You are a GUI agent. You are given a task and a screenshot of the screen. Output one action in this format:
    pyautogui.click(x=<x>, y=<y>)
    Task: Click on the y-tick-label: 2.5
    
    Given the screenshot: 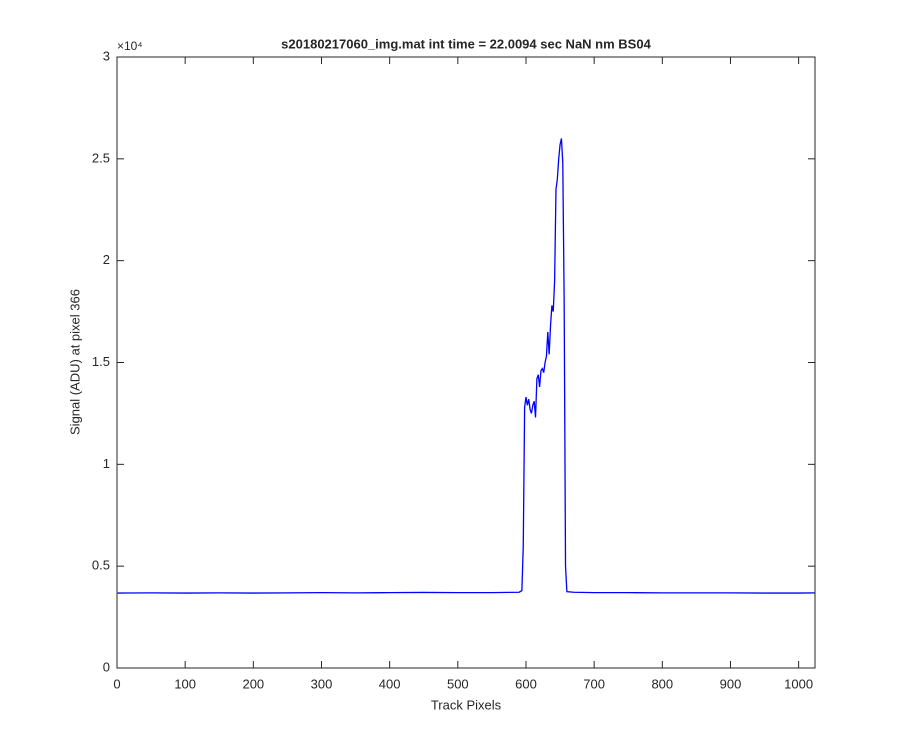 What is the action you would take?
    pyautogui.click(x=101, y=157)
    